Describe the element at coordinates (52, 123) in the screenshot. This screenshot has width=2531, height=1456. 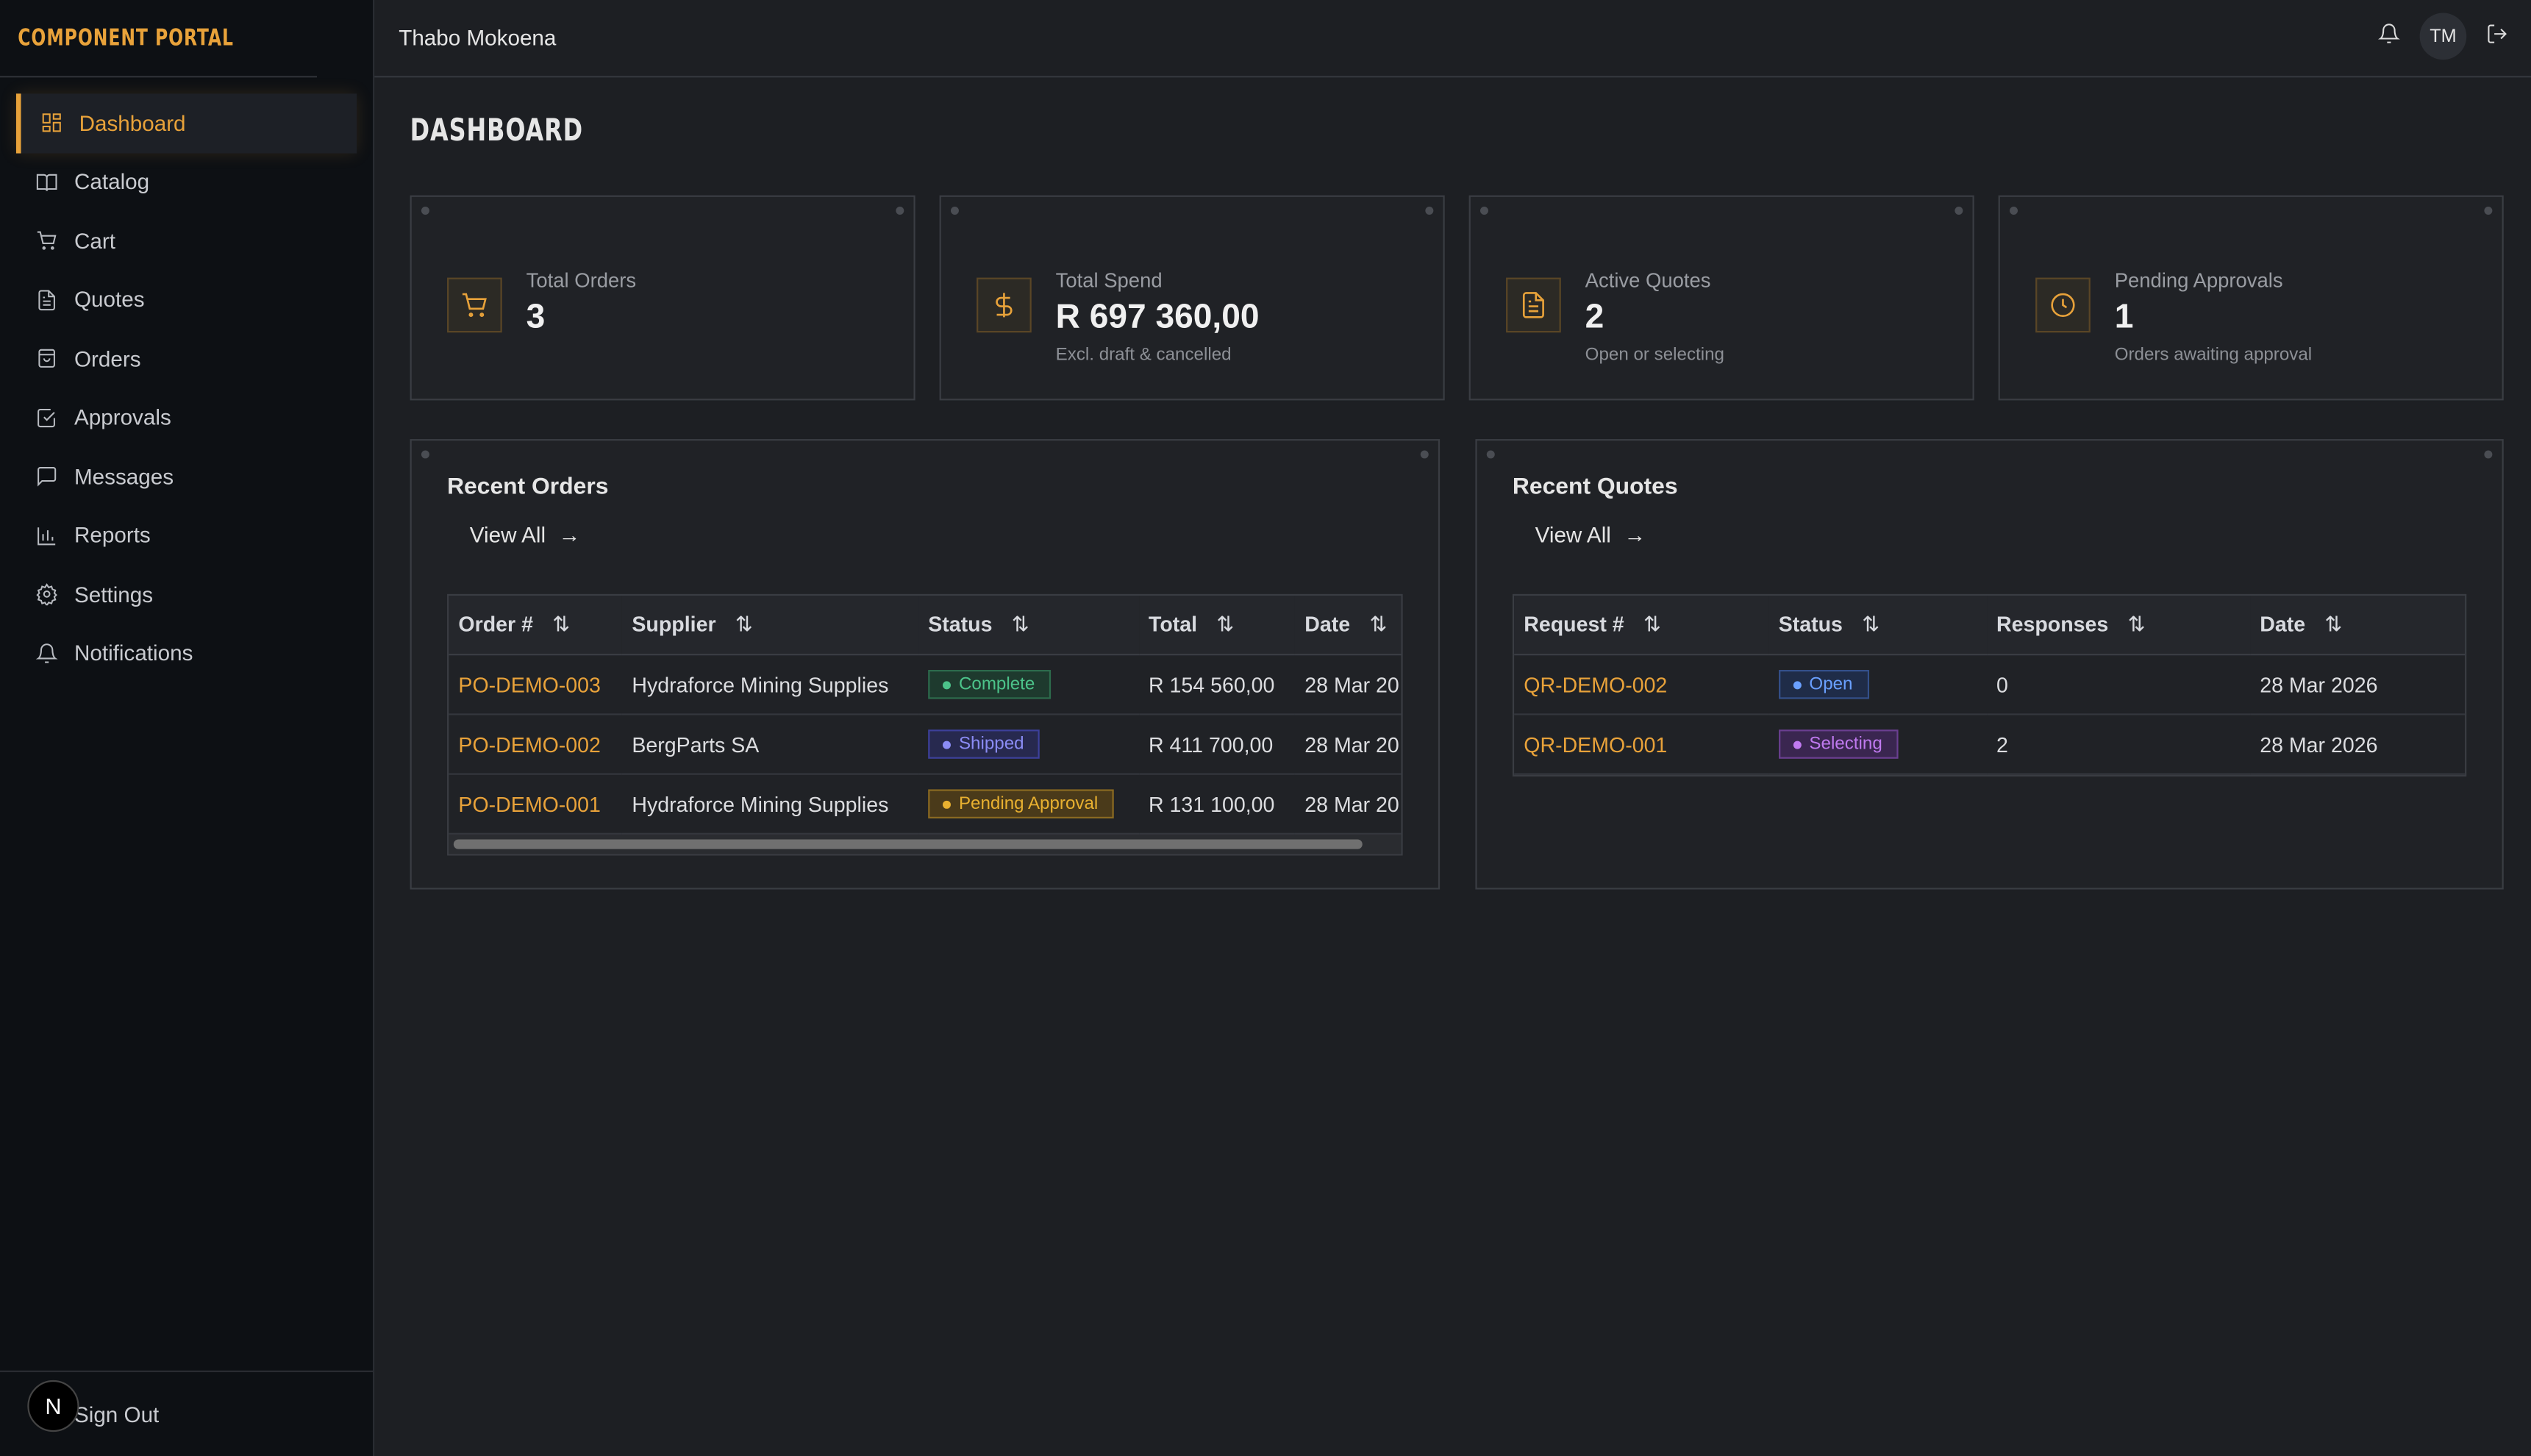
I see `dashboard-icon` at that location.